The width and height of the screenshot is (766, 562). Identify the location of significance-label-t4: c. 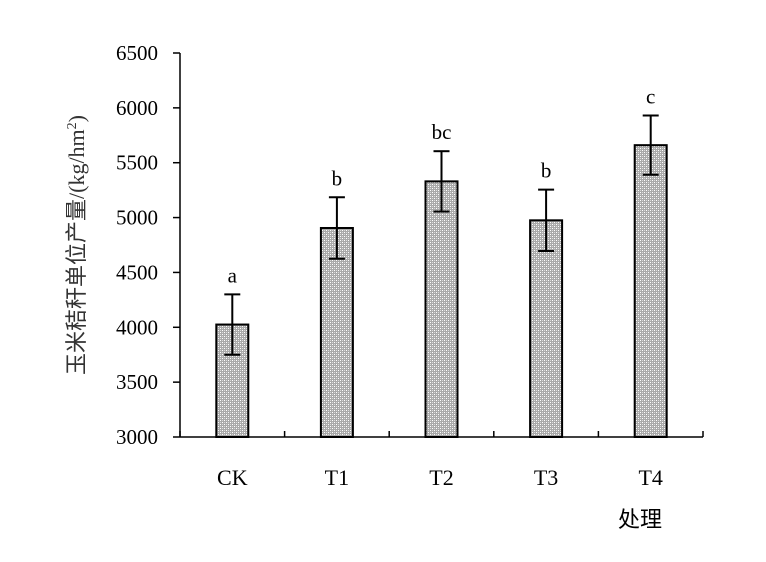
(650, 97).